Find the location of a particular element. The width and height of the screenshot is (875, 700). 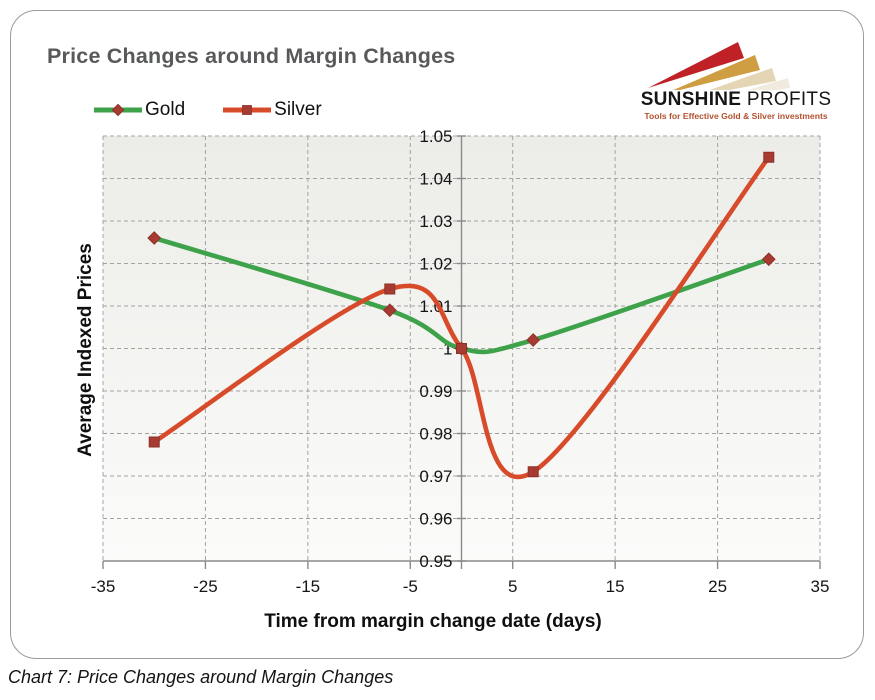

legend-swatch-gold-icon is located at coordinates (118, 110).